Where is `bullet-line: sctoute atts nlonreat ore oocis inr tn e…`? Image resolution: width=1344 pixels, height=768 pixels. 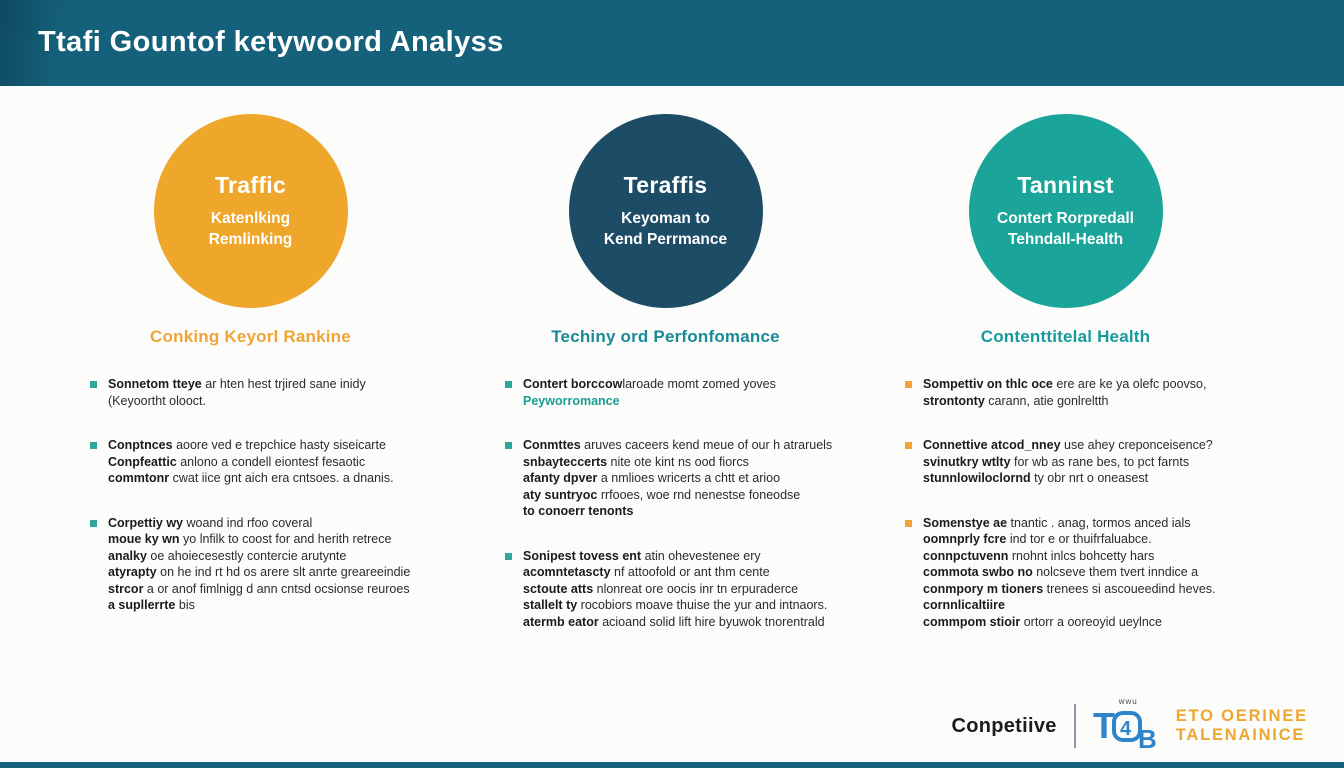
bullet-line: sctoute atts nlonreat ore oocis inr tn e… is located at coordinates (661, 588).